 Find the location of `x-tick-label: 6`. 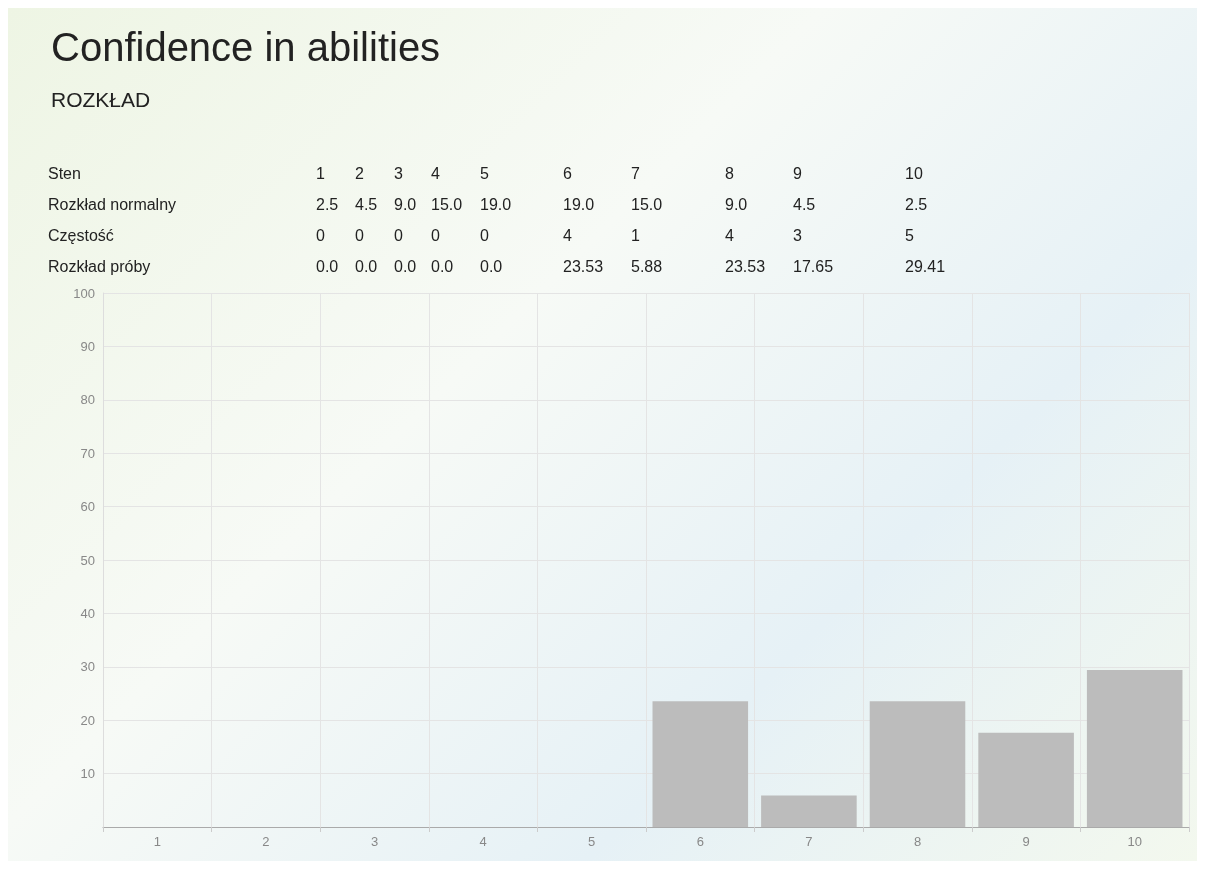

x-tick-label: 6 is located at coordinates (700, 841).